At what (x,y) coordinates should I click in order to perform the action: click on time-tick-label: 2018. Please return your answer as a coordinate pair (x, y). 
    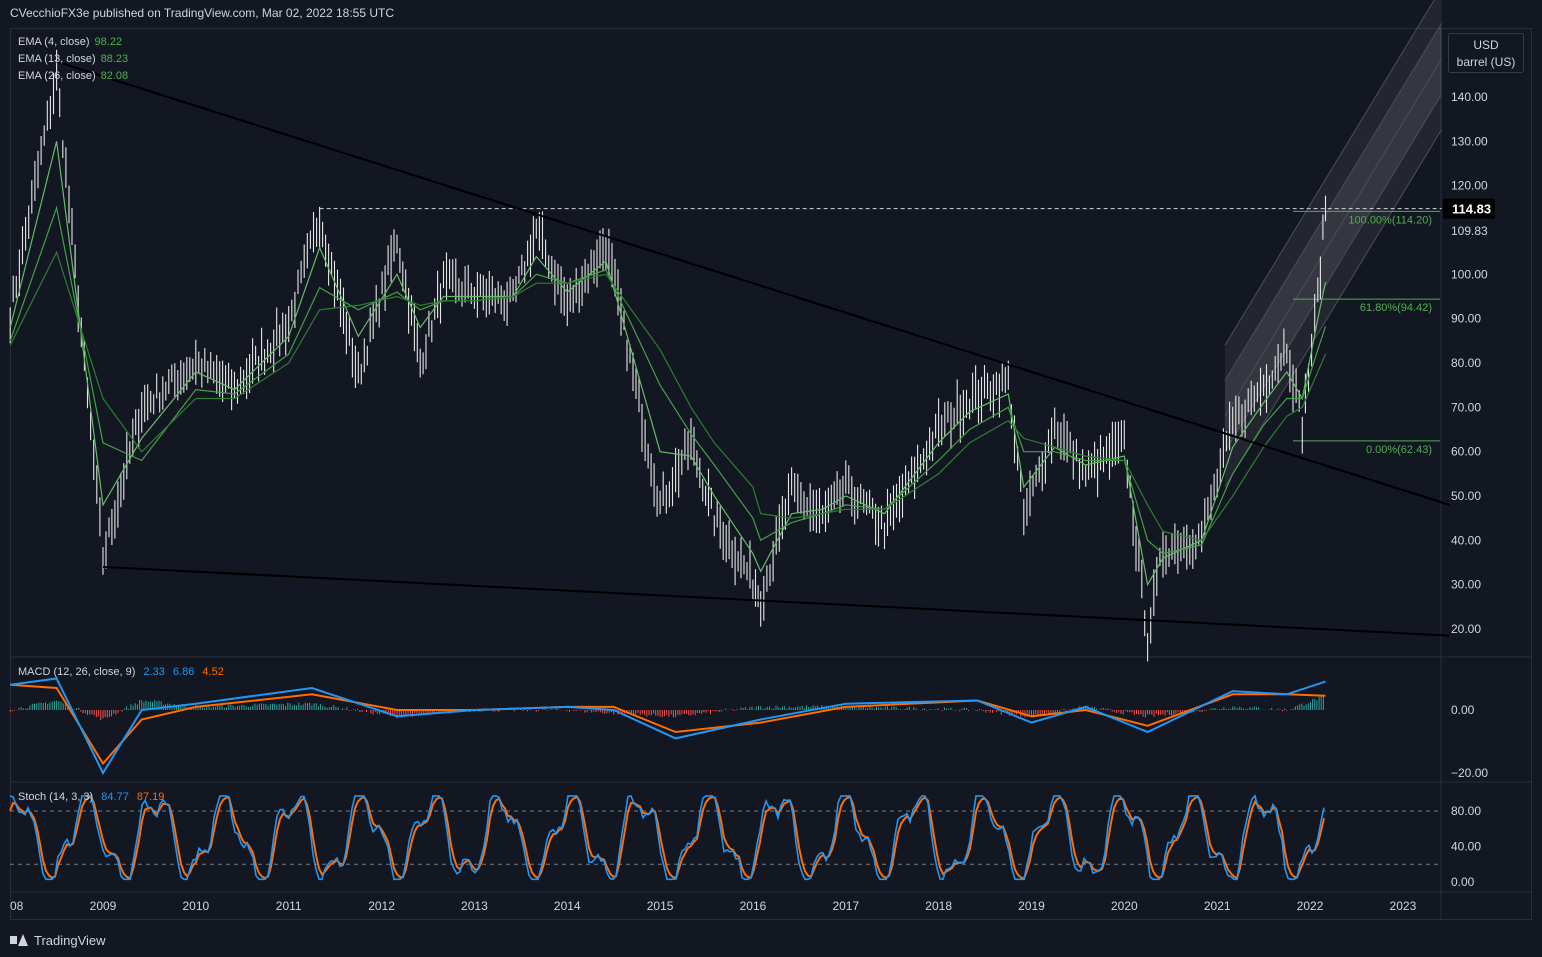
    Looking at the image, I should click on (938, 906).